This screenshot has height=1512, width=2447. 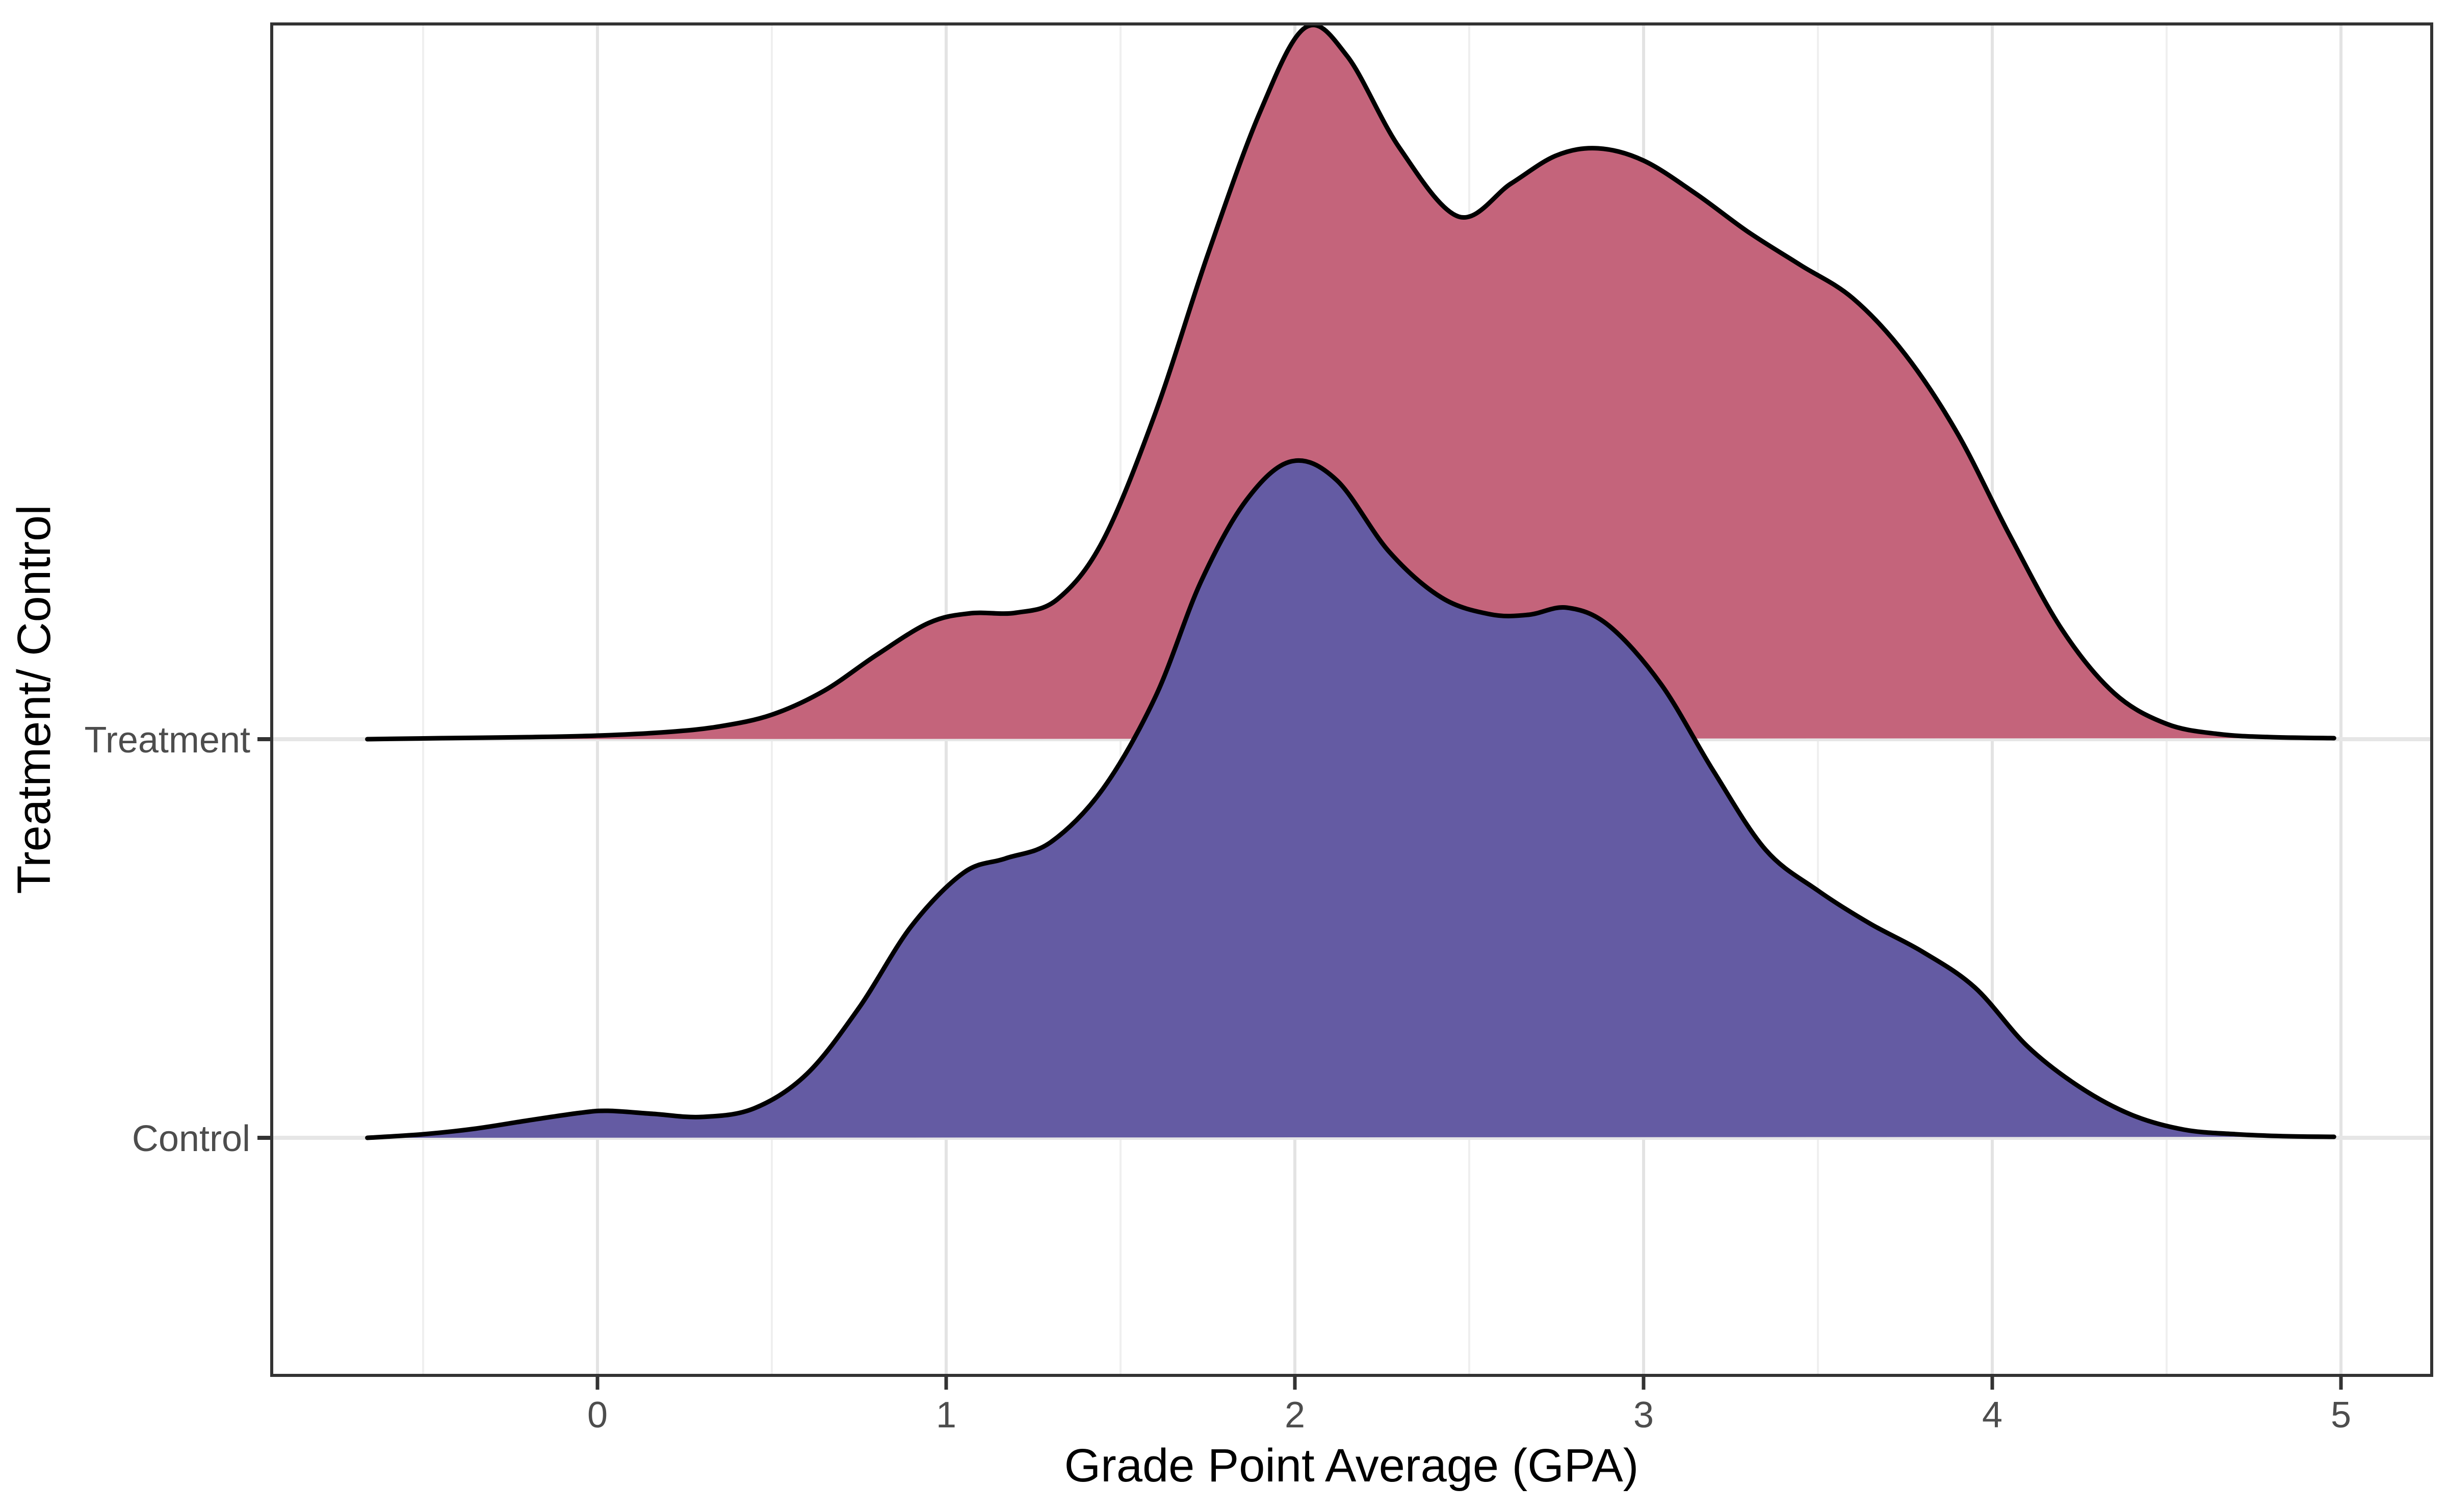 I want to click on x-tick-label: 5, so click(x=2341, y=1415).